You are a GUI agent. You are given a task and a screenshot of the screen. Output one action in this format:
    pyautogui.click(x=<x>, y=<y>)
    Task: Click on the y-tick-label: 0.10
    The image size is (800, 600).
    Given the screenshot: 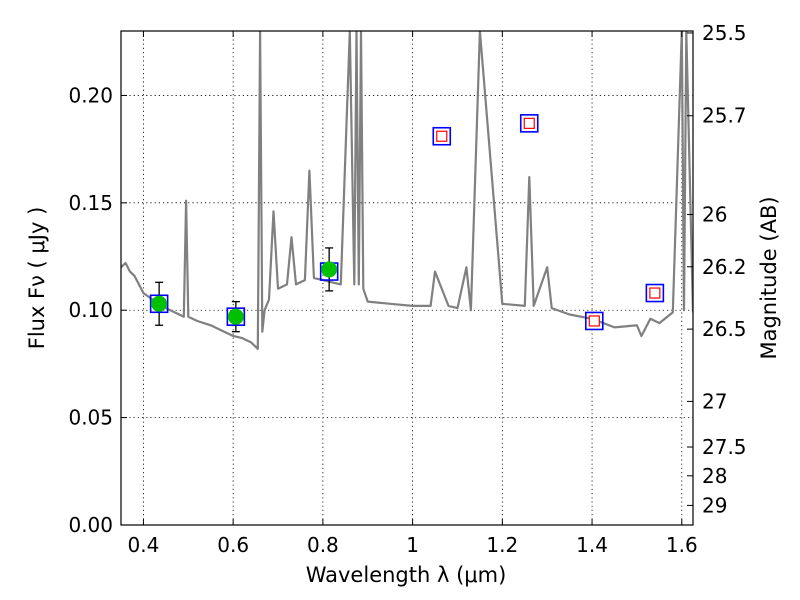 What is the action you would take?
    pyautogui.click(x=90, y=310)
    